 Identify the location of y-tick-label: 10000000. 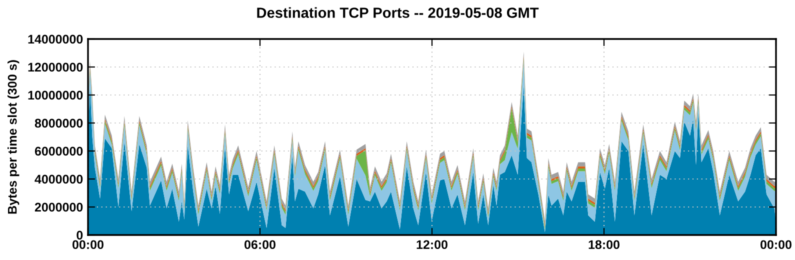
(55, 95).